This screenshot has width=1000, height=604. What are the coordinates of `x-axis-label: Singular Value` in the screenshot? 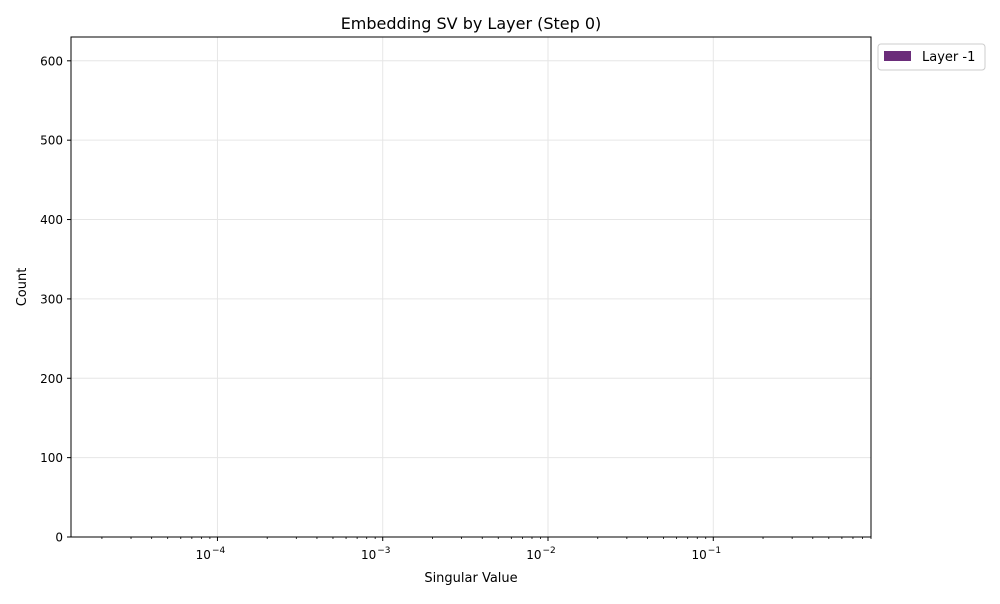 It's located at (470, 578).